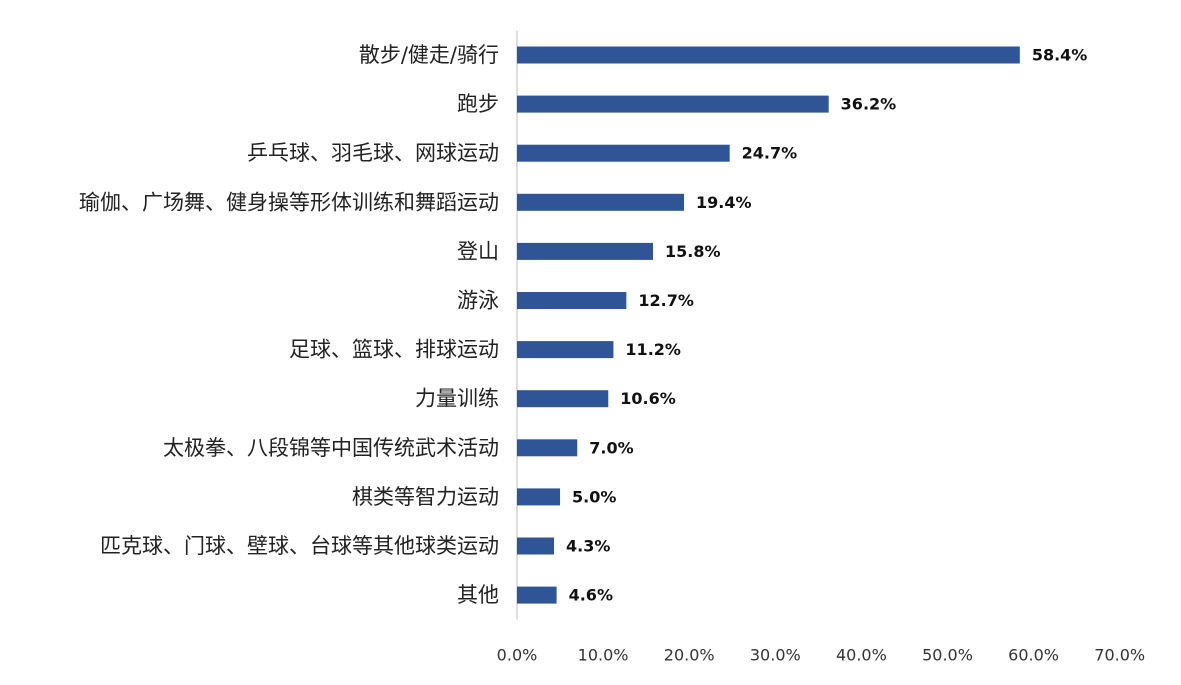 This screenshot has height=685, width=1181. I want to click on category-label: 匹克球、门球、壁球、台球等其他球类运动, so click(299, 546).